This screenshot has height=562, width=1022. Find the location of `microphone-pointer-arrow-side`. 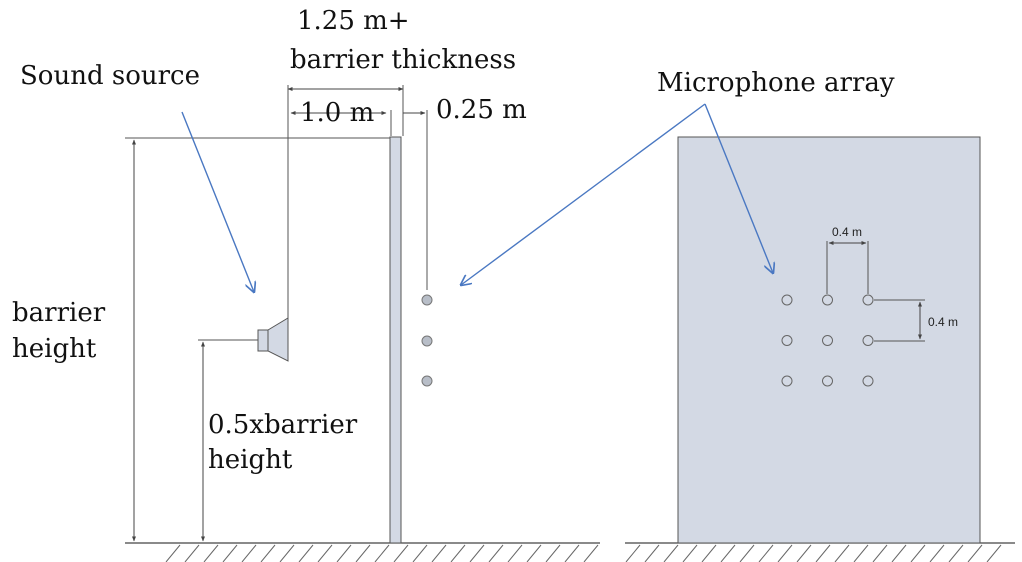

microphone-pointer-arrow-side is located at coordinates (583, 194).